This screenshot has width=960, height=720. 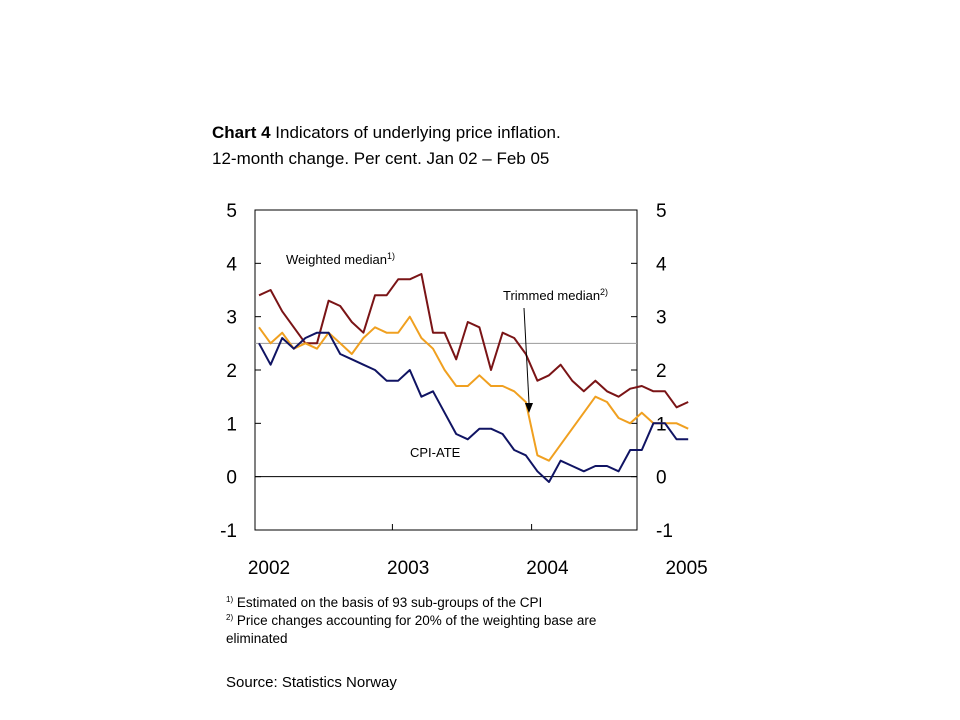 I want to click on trimmed-median-line, so click(x=473, y=388).